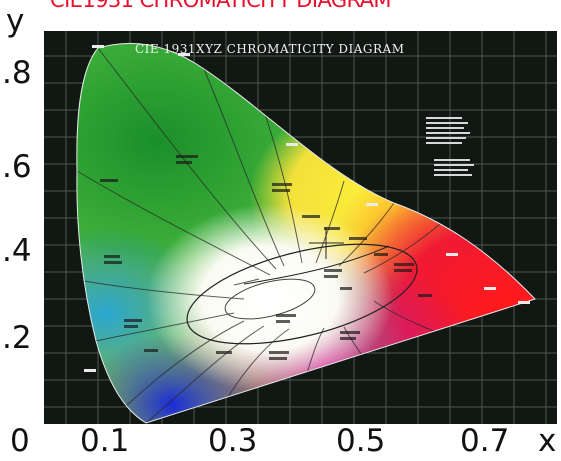 Image resolution: width=561 pixels, height=461 pixels. What do you see at coordinates (105, 441) in the screenshot?
I see `x-tick-0.1: 0.1` at bounding box center [105, 441].